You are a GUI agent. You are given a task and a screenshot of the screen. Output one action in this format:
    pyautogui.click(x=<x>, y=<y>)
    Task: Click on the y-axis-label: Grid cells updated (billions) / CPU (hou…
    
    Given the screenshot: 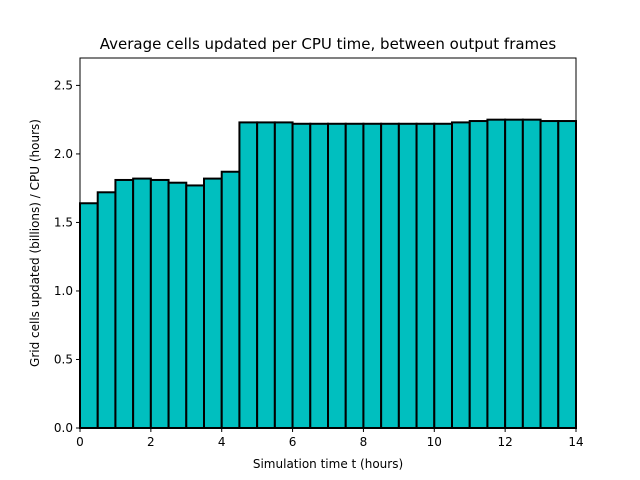 What is the action you would take?
    pyautogui.click(x=35, y=243)
    